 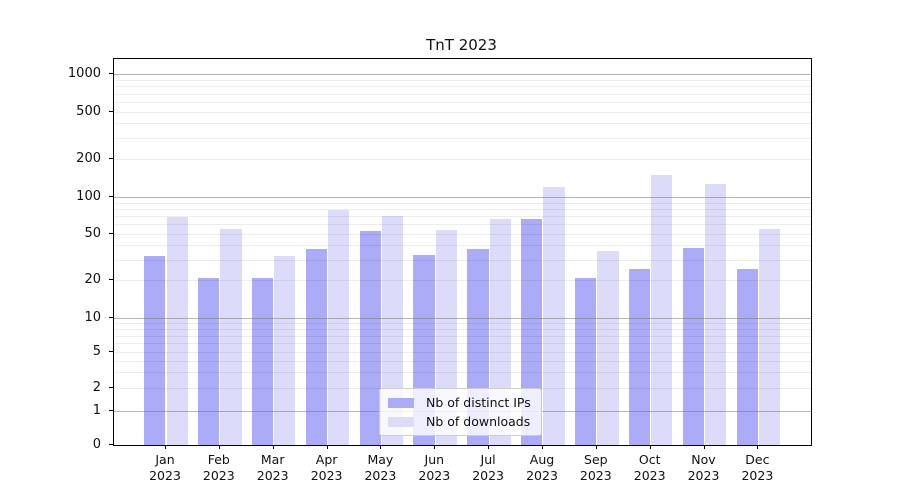 I want to click on x-tick-label-mar: Mar 2023, so click(x=273, y=468).